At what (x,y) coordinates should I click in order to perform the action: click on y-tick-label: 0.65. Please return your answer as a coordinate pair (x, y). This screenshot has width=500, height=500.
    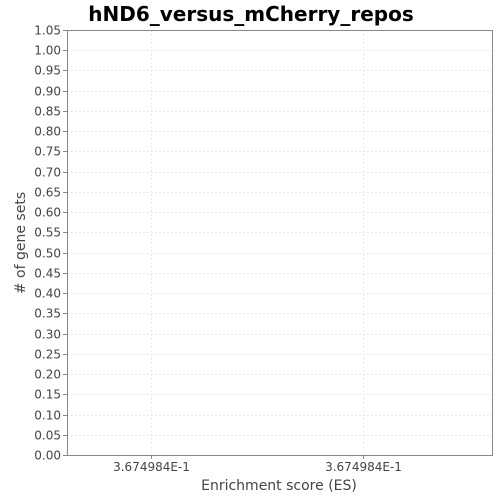
    Looking at the image, I should click on (47, 193).